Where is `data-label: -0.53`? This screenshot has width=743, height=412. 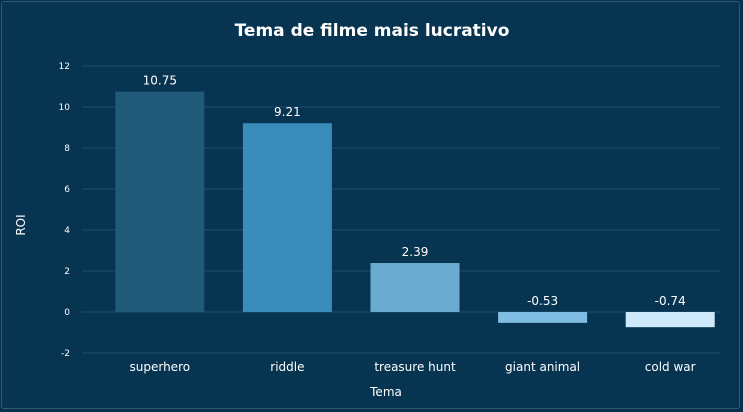
data-label: -0.53 is located at coordinates (542, 301).